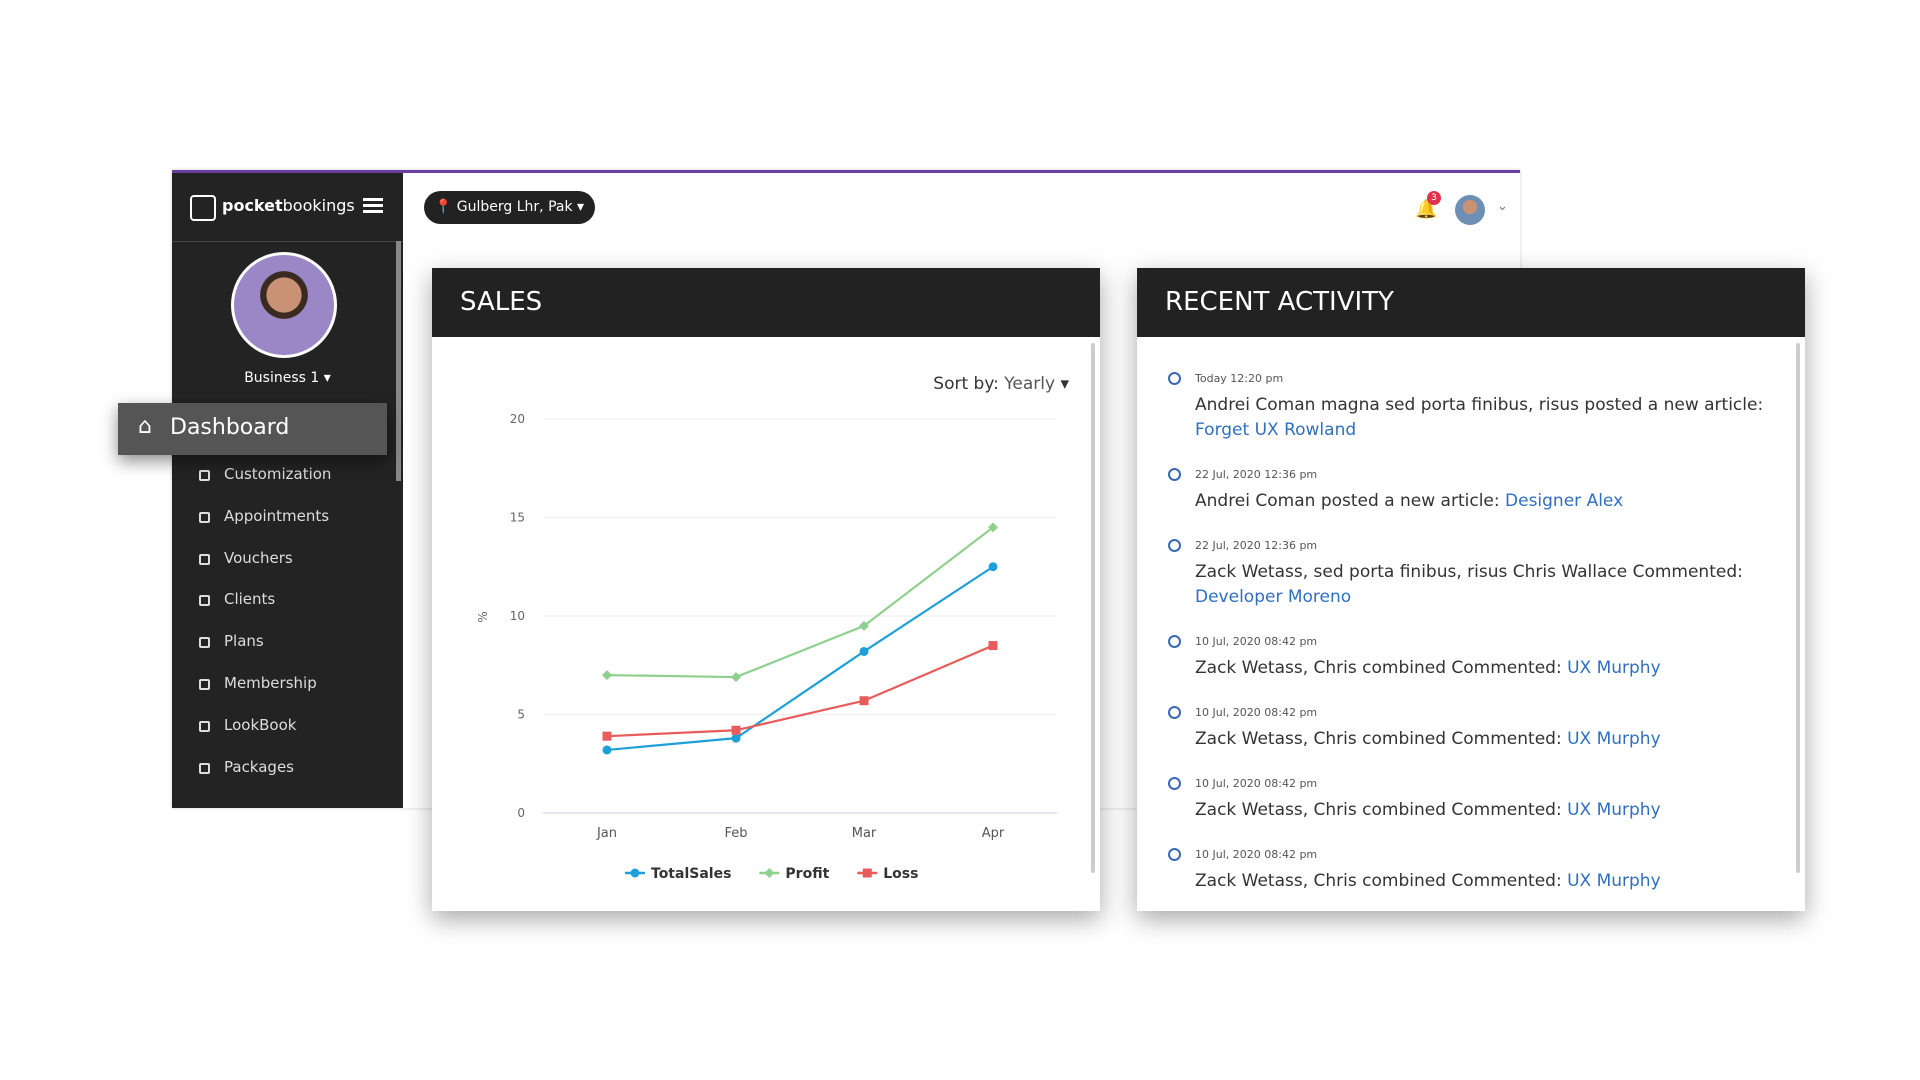  What do you see at coordinates (1502, 206) in the screenshot?
I see `user-caret: ⌄` at bounding box center [1502, 206].